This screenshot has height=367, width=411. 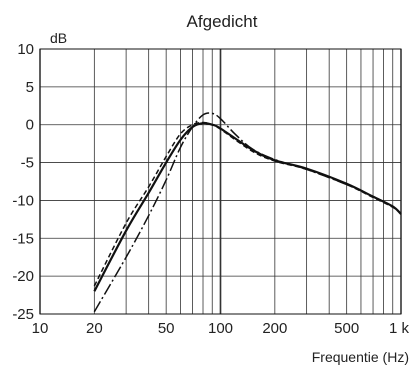 What do you see at coordinates (23, 238) in the screenshot?
I see `y-tick-label: -15` at bounding box center [23, 238].